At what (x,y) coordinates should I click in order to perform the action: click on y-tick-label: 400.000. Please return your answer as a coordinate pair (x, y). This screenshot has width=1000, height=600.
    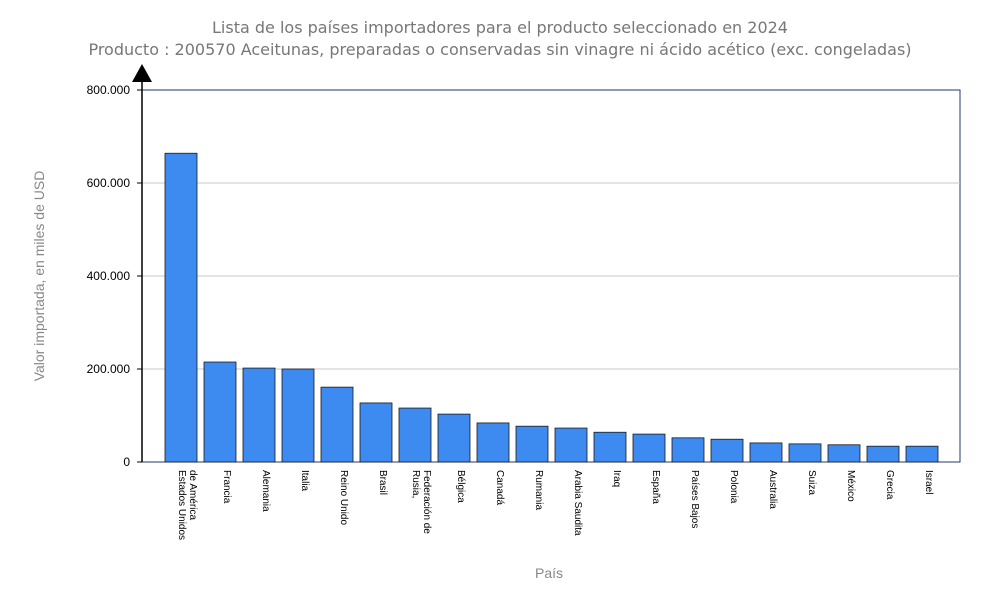
    Looking at the image, I should click on (109, 276).